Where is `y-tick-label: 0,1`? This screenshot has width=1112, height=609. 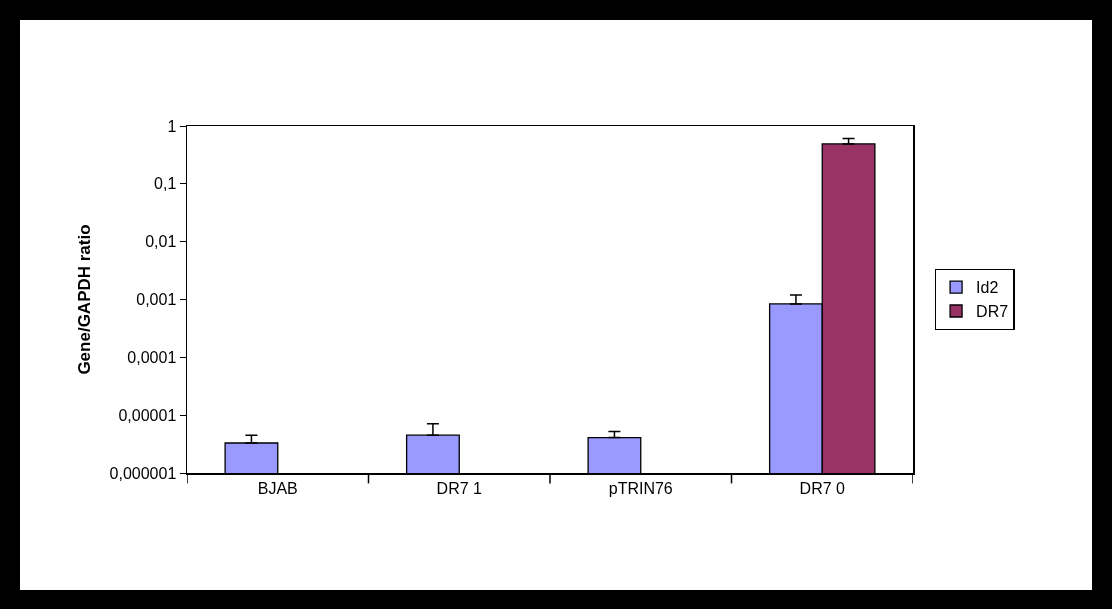
y-tick-label: 0,1 is located at coordinates (165, 184).